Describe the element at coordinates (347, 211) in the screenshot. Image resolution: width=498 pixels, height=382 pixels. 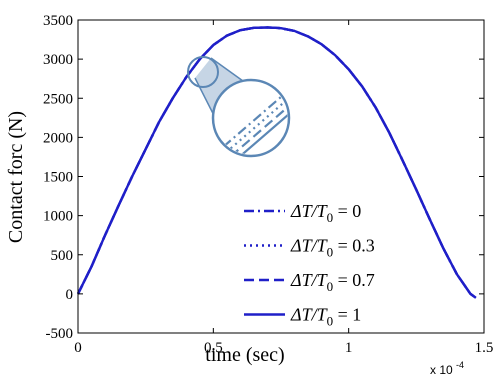
I see `legend-label-value-0: = 0` at that location.